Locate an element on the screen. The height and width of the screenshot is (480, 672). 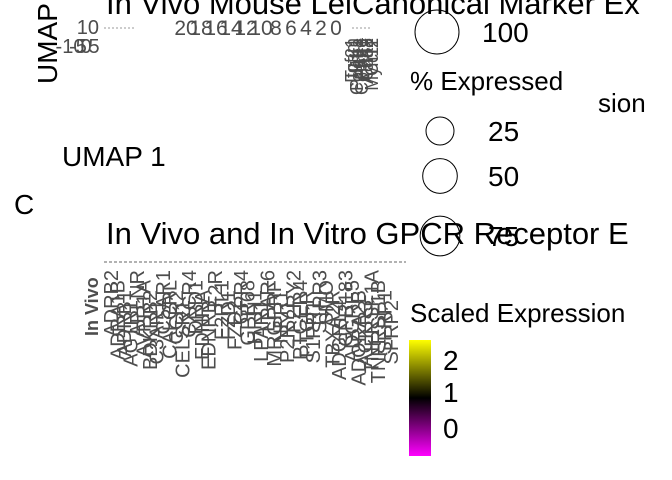
heatmap-column-label: C5AR1 is located at coordinates (164, 302).